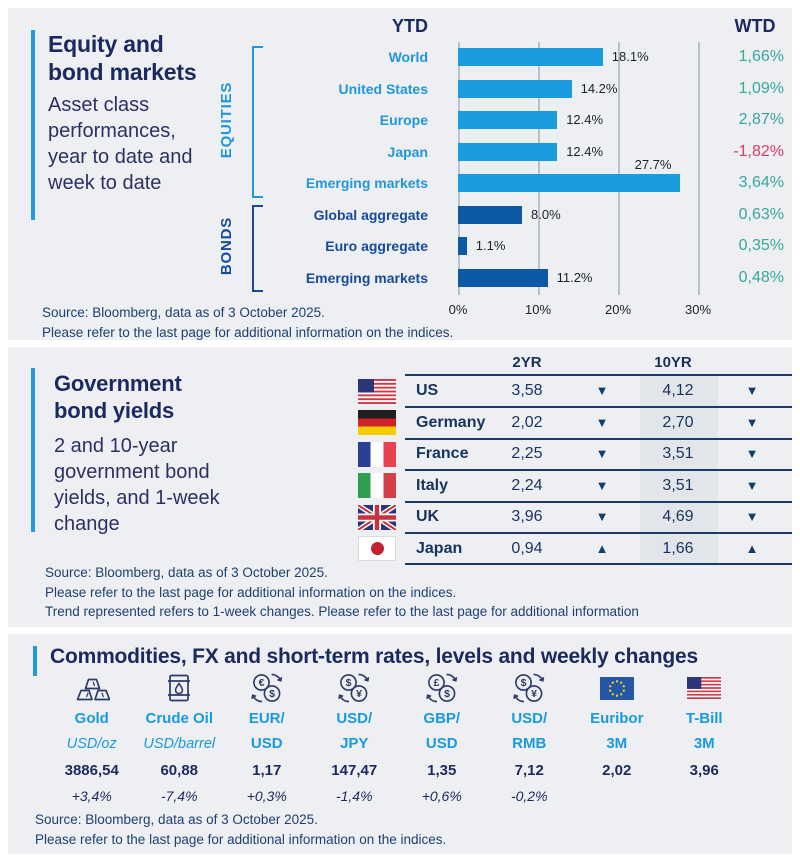  Describe the element at coordinates (678, 517) in the screenshot. I see `yield-10yr-value: 4,69` at that location.